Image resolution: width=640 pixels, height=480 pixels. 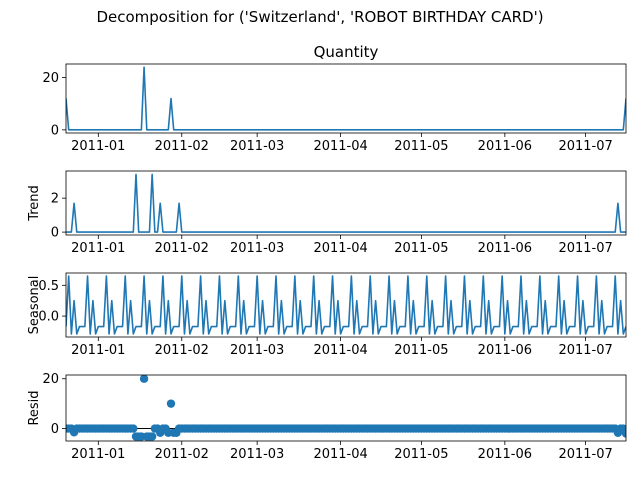 What do you see at coordinates (55, 199) in the screenshot?
I see `y-tick-label: 2` at bounding box center [55, 199].